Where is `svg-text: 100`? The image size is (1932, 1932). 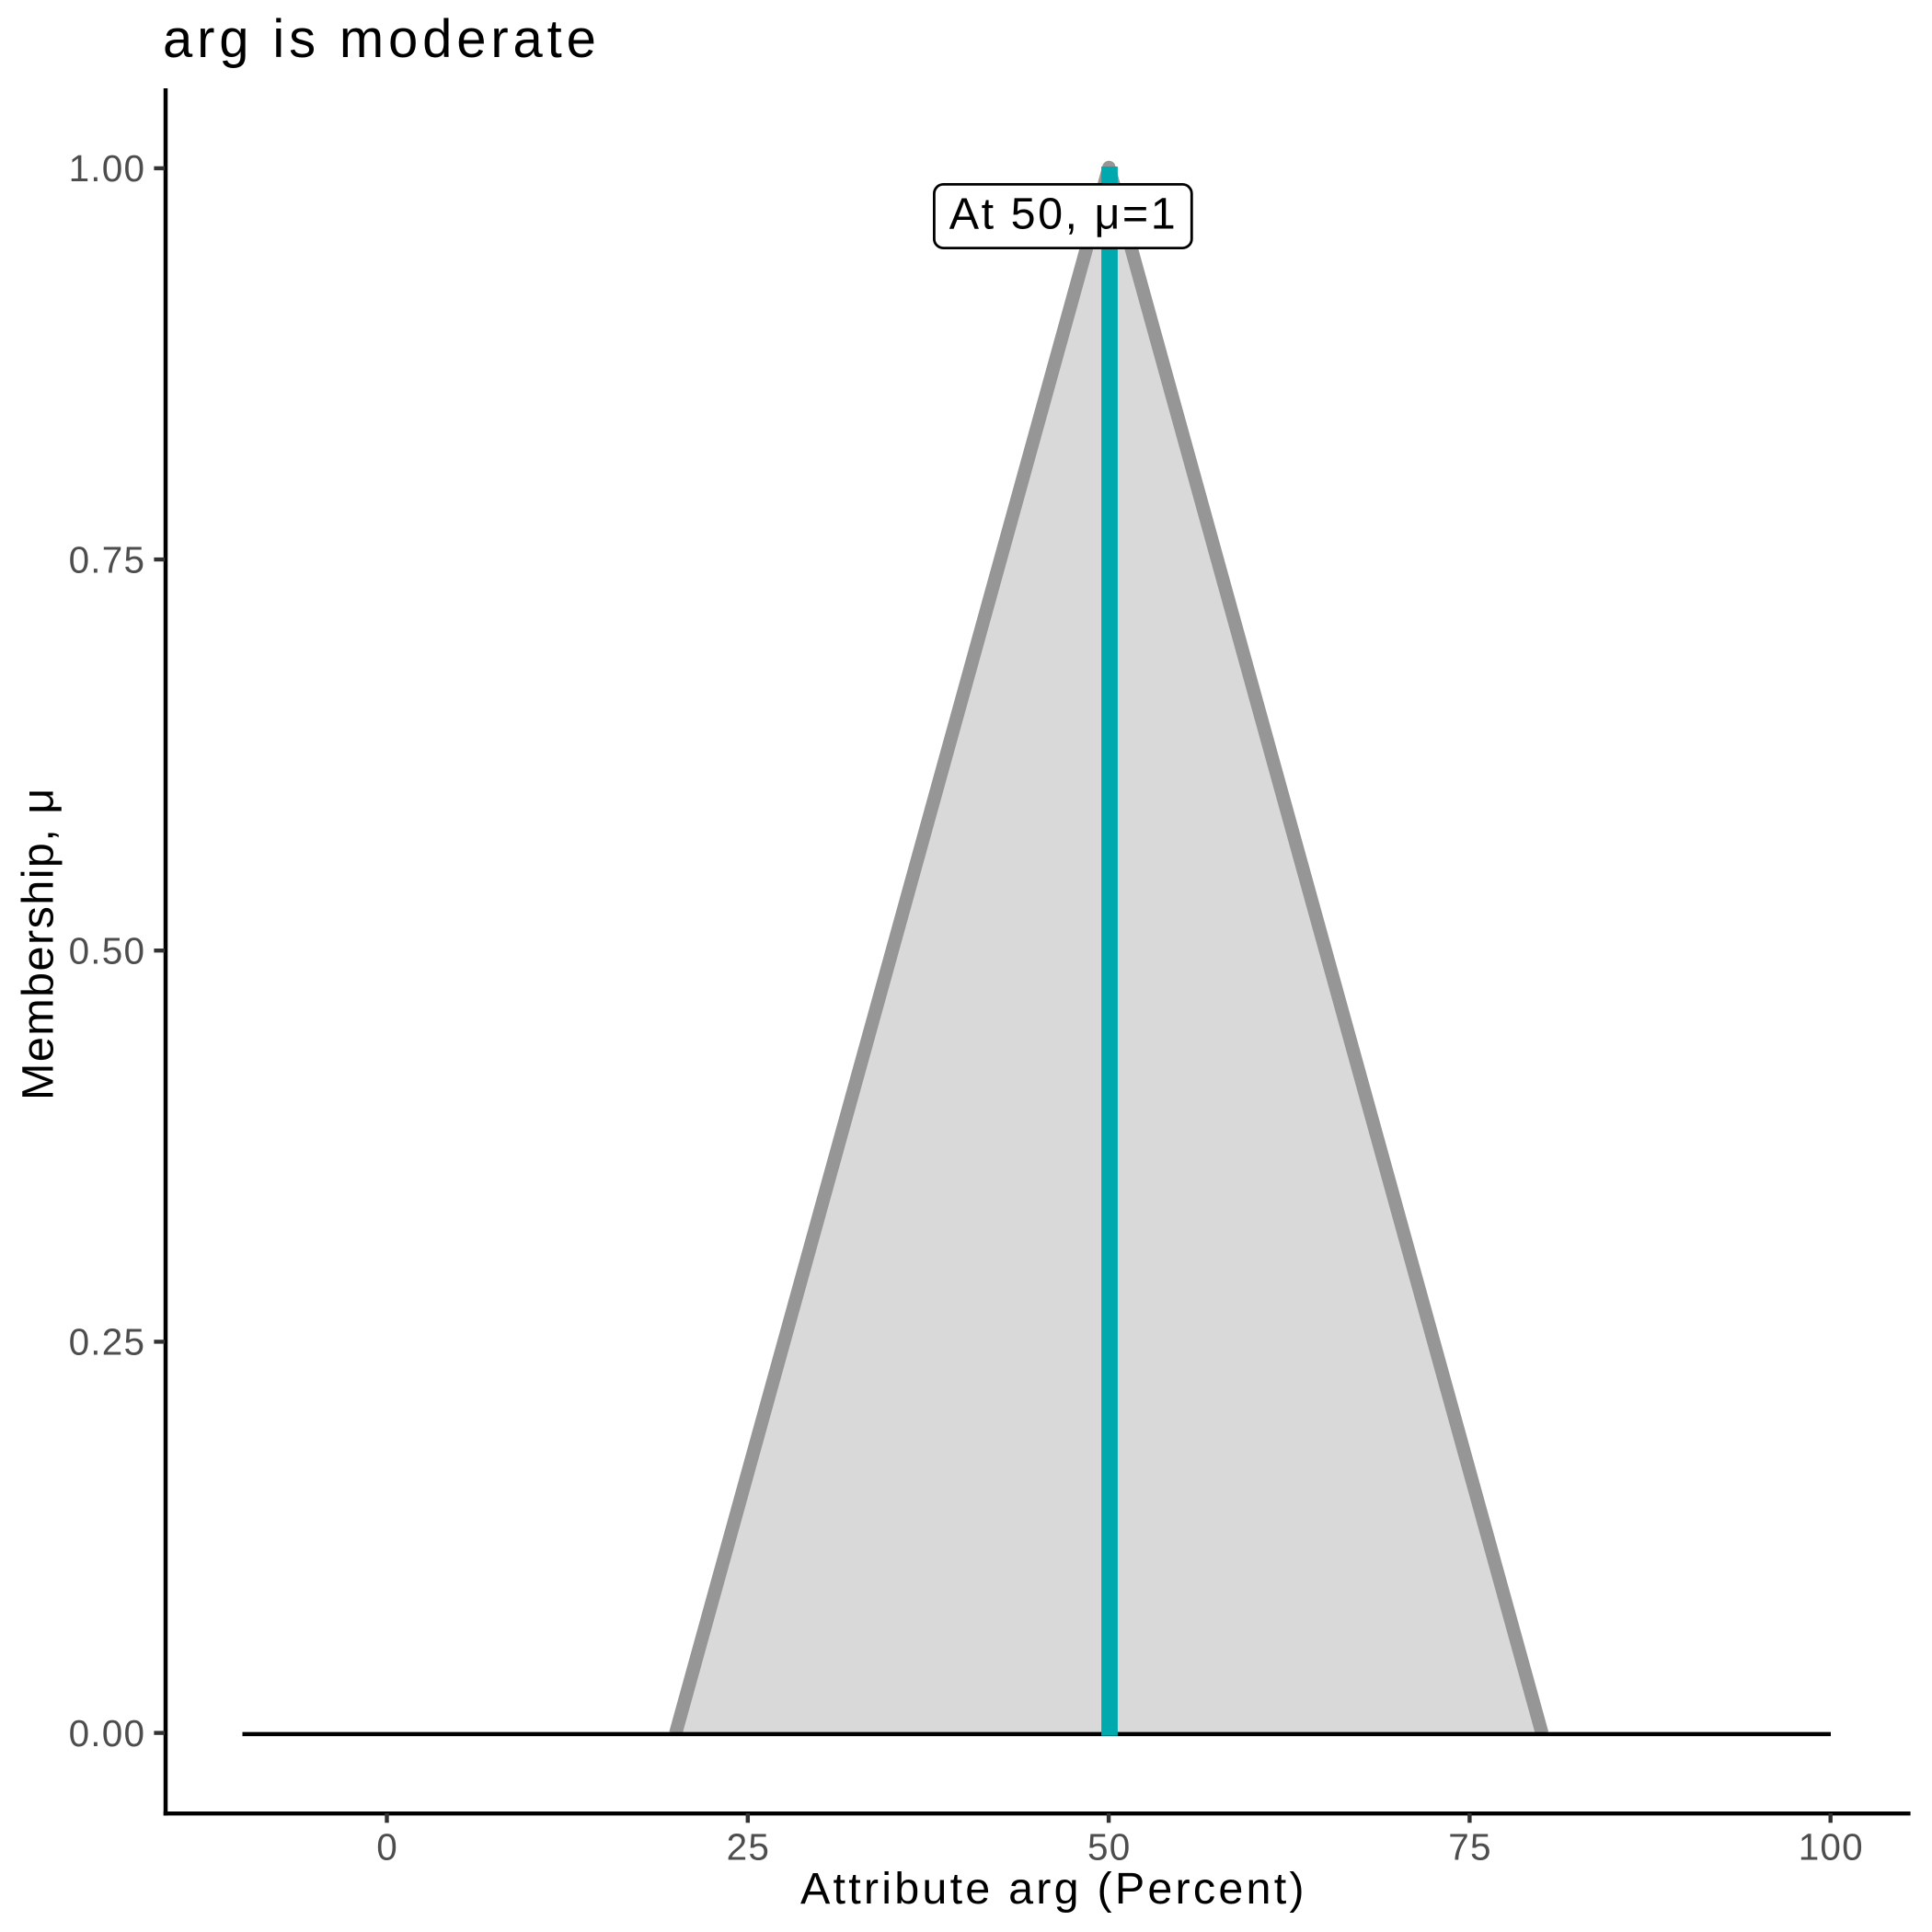
svg-text: 100 is located at coordinates (1831, 1846).